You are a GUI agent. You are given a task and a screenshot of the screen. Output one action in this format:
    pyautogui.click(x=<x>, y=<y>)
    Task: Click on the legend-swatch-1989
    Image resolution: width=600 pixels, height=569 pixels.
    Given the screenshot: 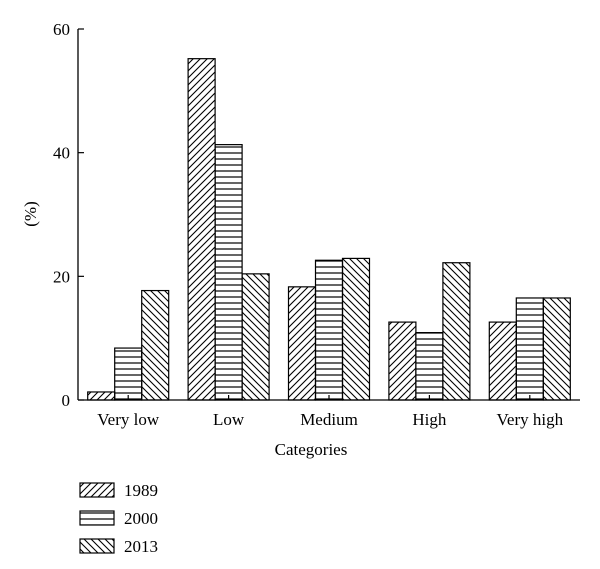 What is the action you would take?
    pyautogui.click(x=97, y=490)
    